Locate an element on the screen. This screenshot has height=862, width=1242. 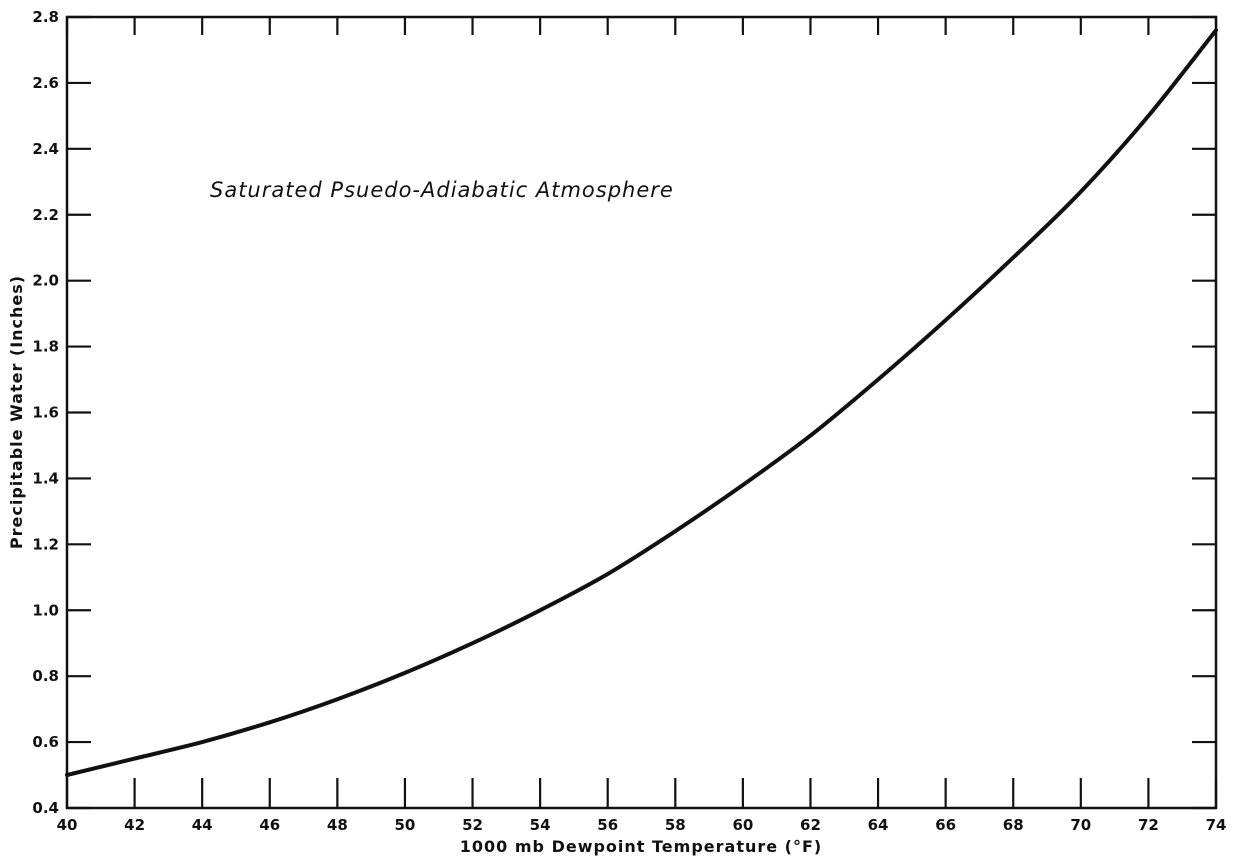
x-tick-label: 46 is located at coordinates (269, 825).